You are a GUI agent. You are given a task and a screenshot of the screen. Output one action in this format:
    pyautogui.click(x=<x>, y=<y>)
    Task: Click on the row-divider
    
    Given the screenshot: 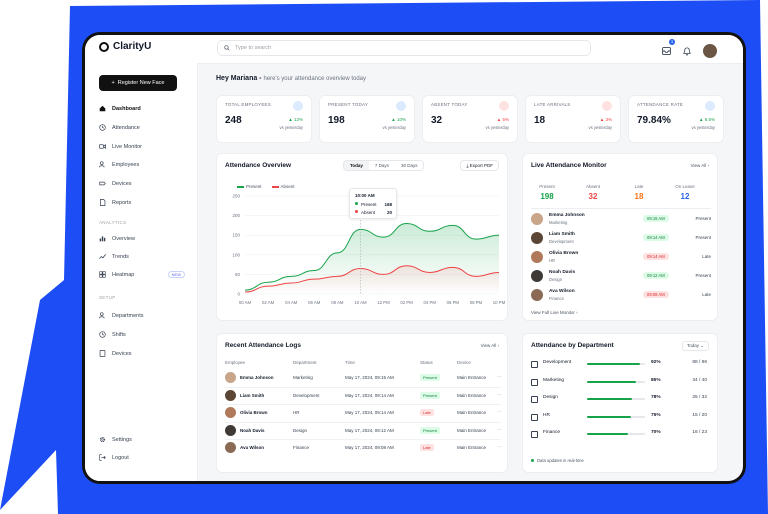 What is the action you would take?
    pyautogui.click(x=363, y=404)
    